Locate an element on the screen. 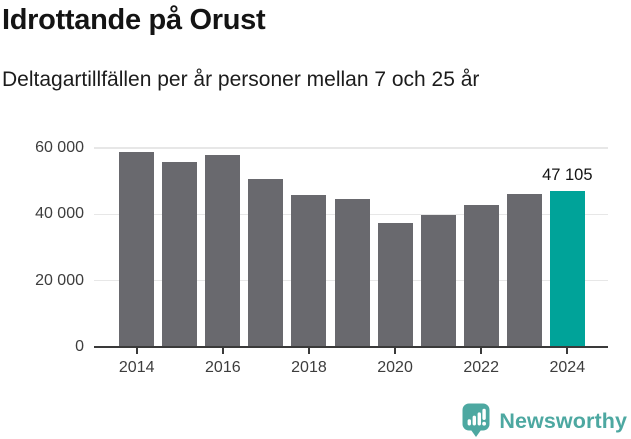  bar-2015 is located at coordinates (180, 254).